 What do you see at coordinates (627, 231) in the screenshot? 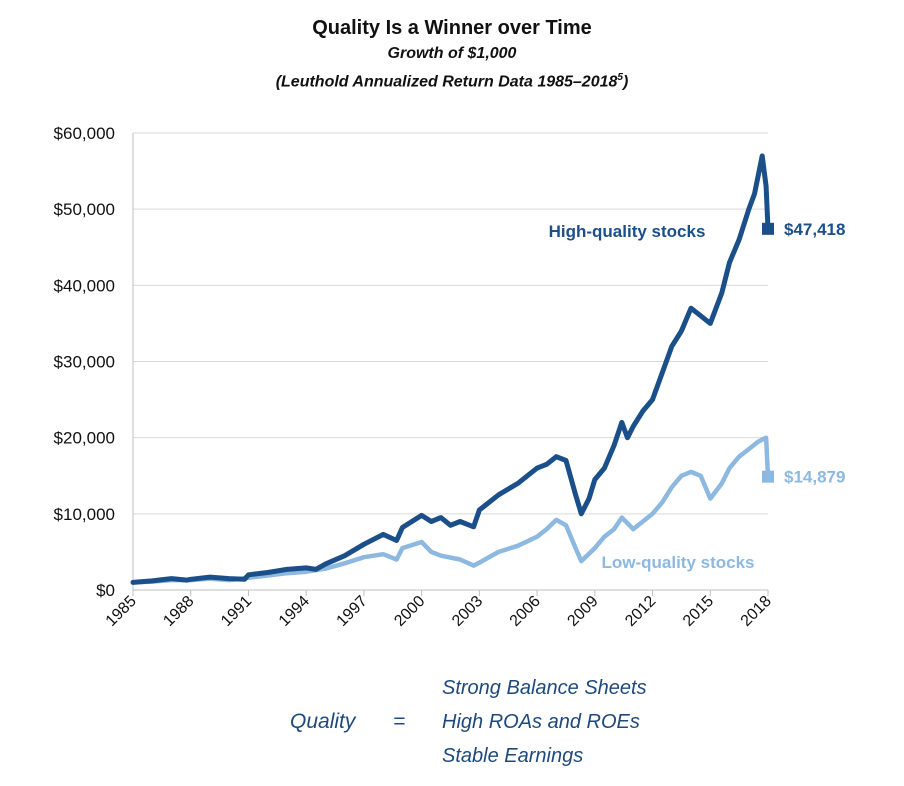
I see `series-label-high-quality: High-quality stocks` at bounding box center [627, 231].